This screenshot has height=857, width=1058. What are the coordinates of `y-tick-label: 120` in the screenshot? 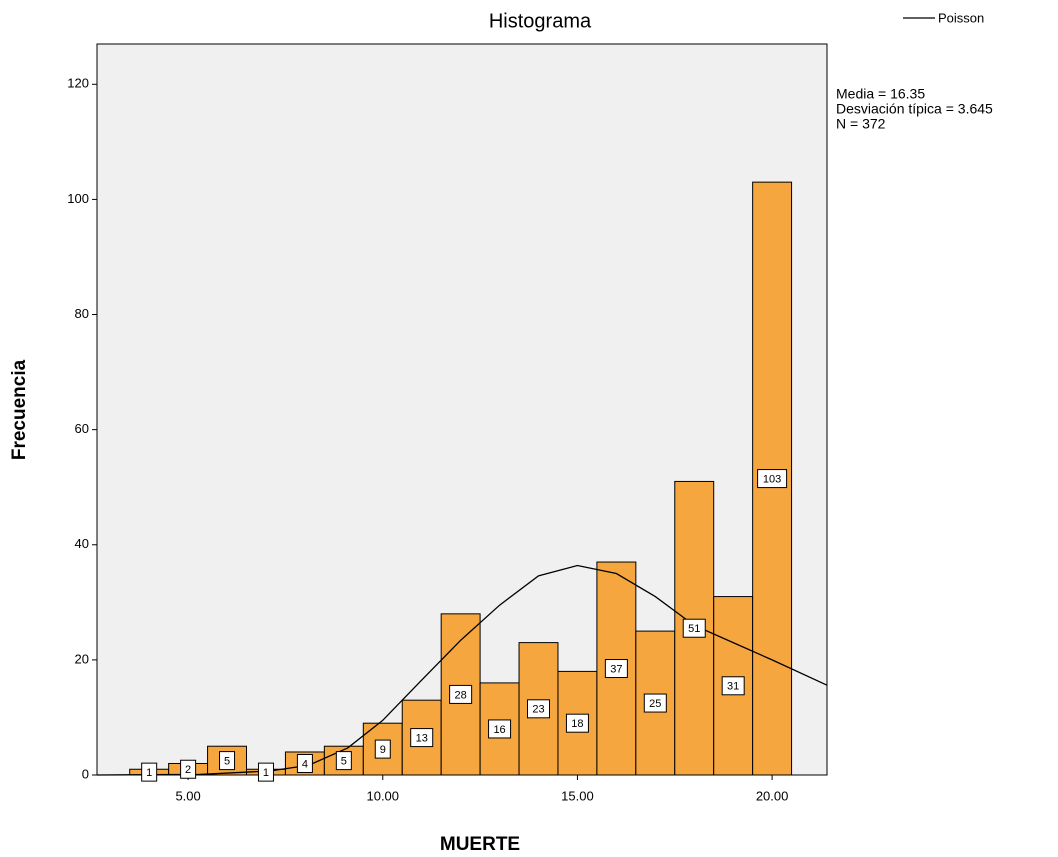 It's located at (78, 83).